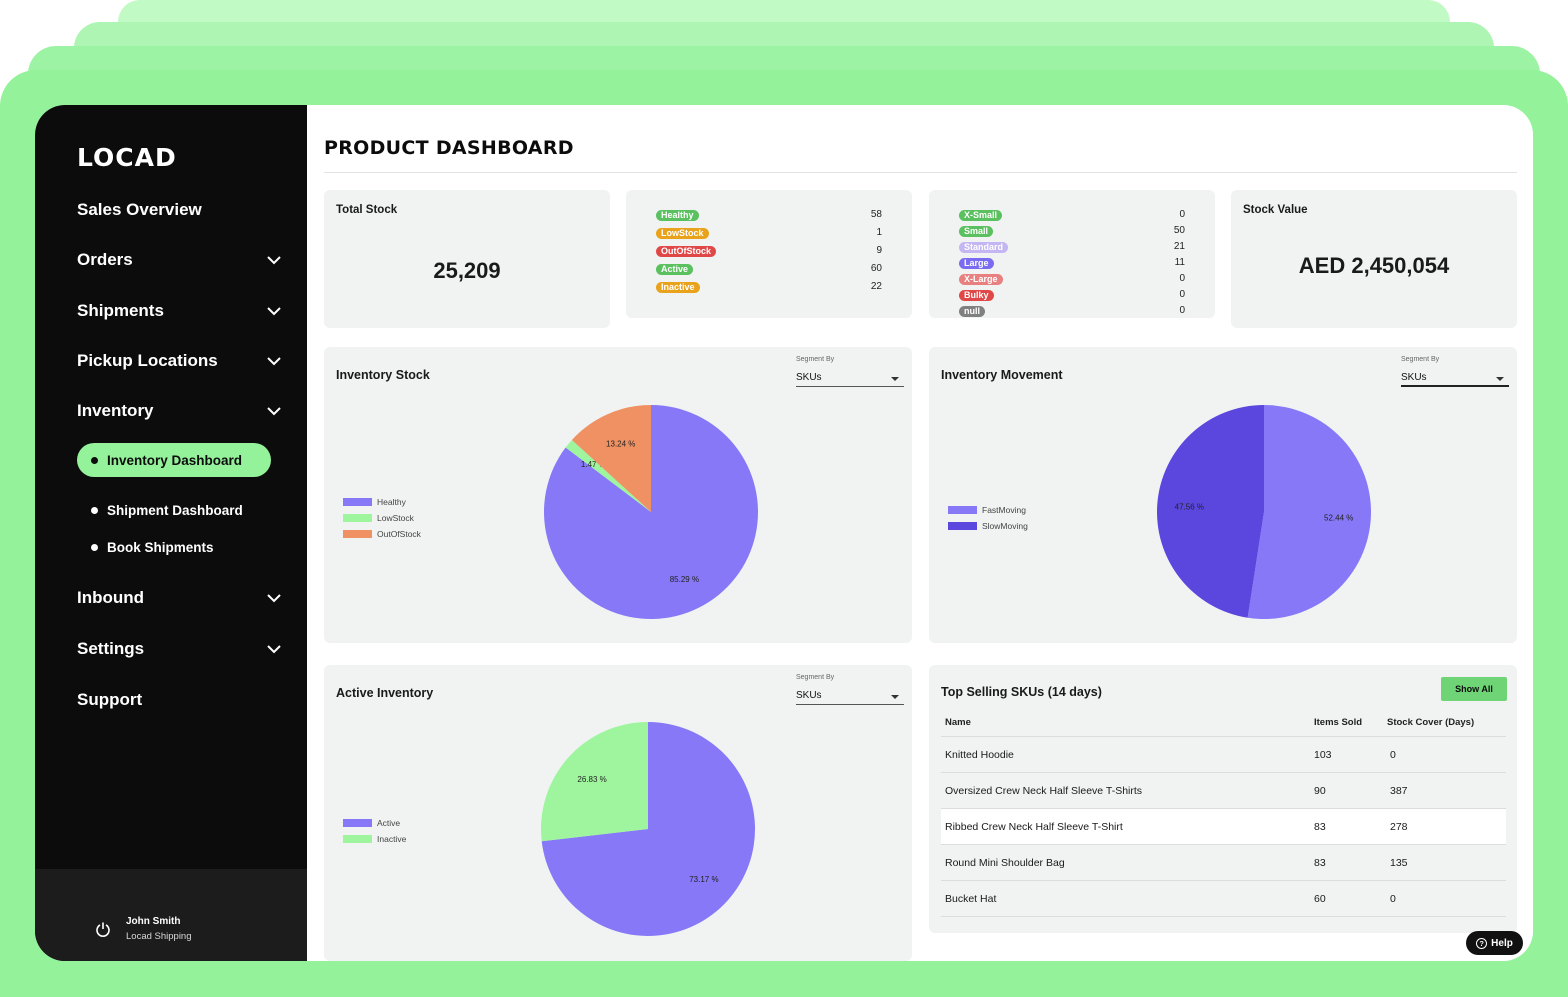 This screenshot has height=997, width=1568. I want to click on pie-slice-label: 26.83 %, so click(591, 779).